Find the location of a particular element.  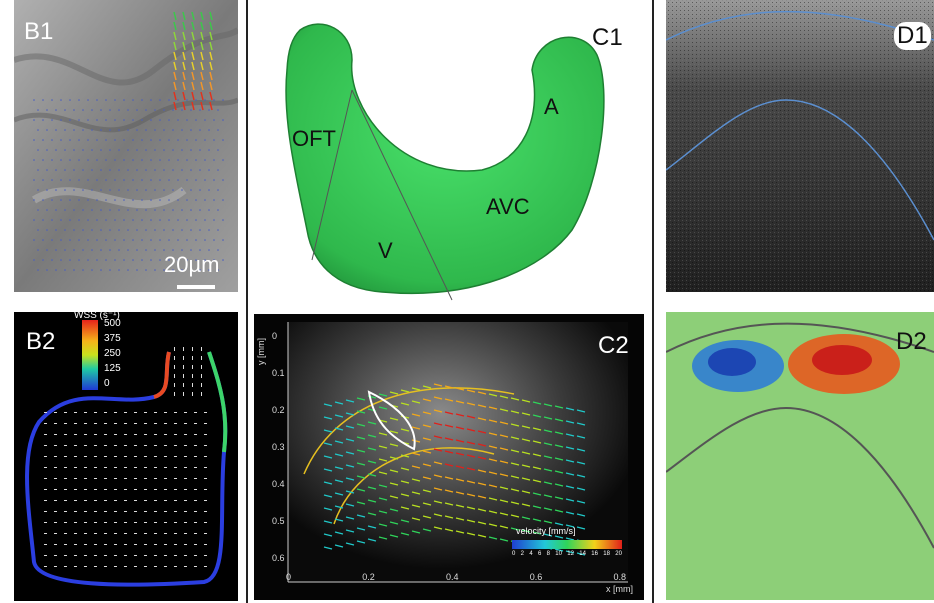

divider-right is located at coordinates (653, 301).